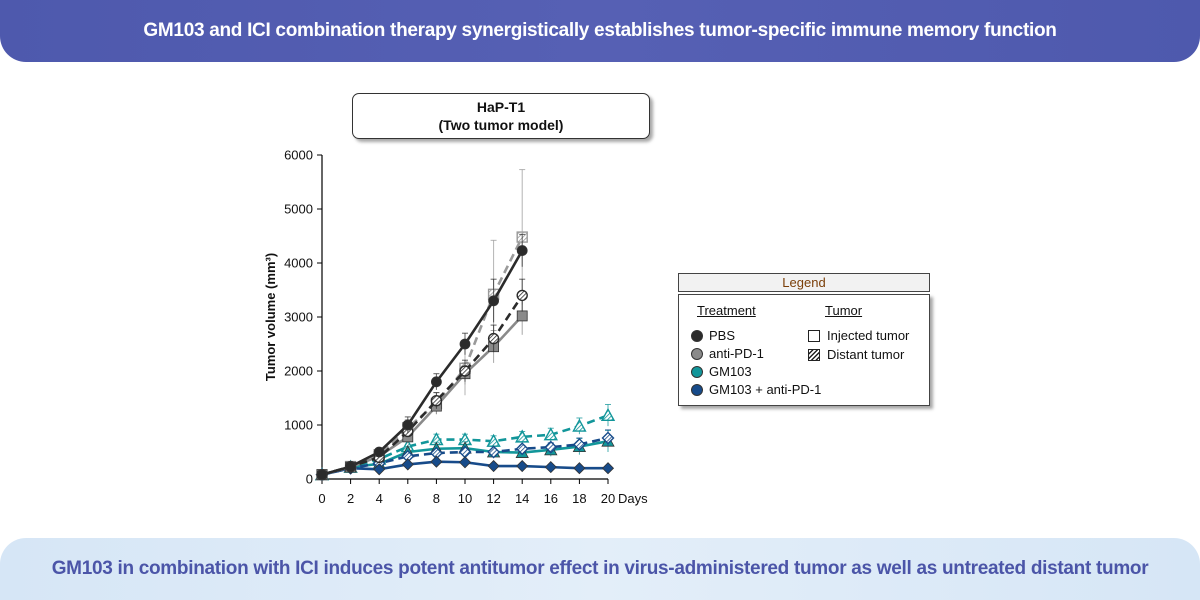 This screenshot has width=1200, height=600. What do you see at coordinates (422, 385) in the screenshot?
I see `series-line` at bounding box center [422, 385].